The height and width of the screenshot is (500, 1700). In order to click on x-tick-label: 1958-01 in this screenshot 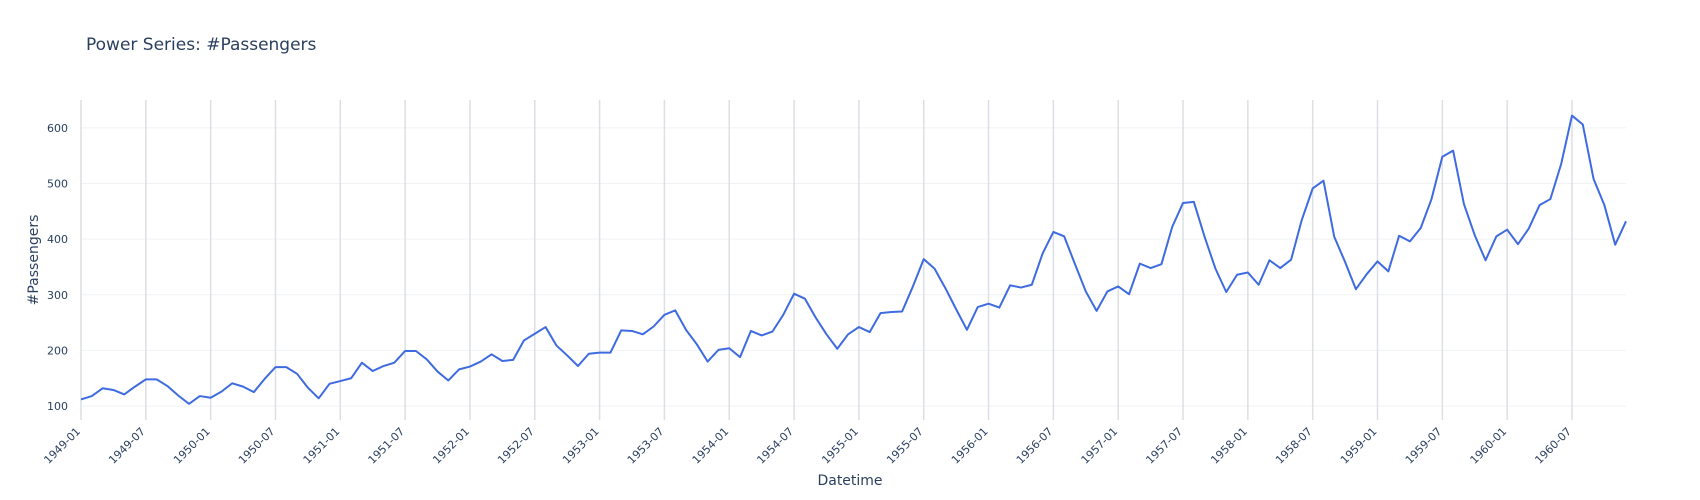, I will do `click(1229, 446)`.